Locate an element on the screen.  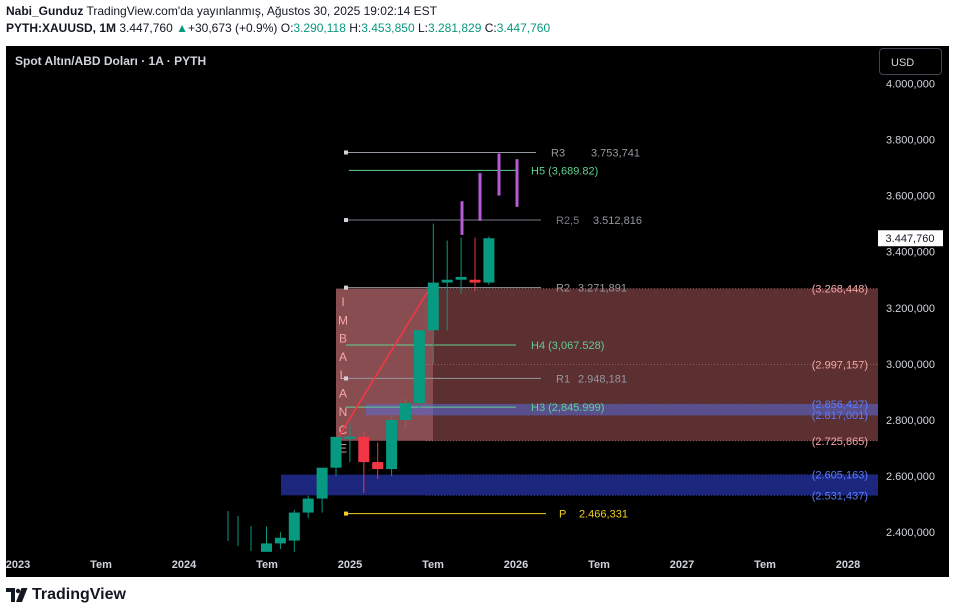
pivot-level-name: H4 (3,067.528) is located at coordinates (567, 346).